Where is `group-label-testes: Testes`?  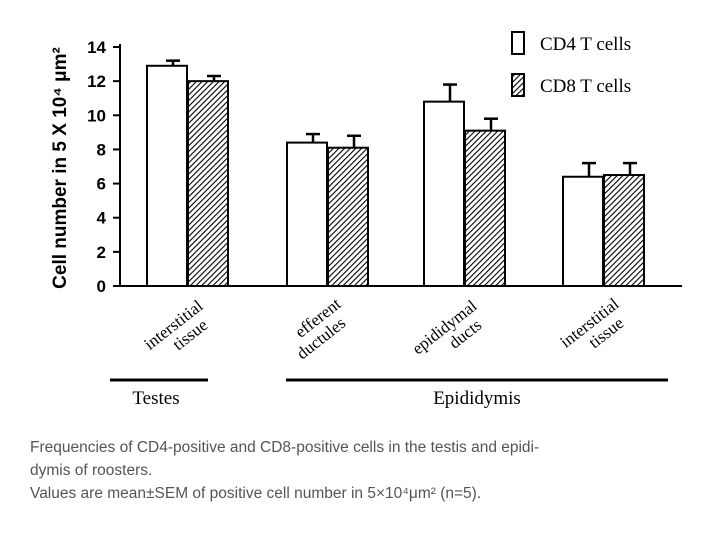
group-label-testes: Testes is located at coordinates (155, 398).